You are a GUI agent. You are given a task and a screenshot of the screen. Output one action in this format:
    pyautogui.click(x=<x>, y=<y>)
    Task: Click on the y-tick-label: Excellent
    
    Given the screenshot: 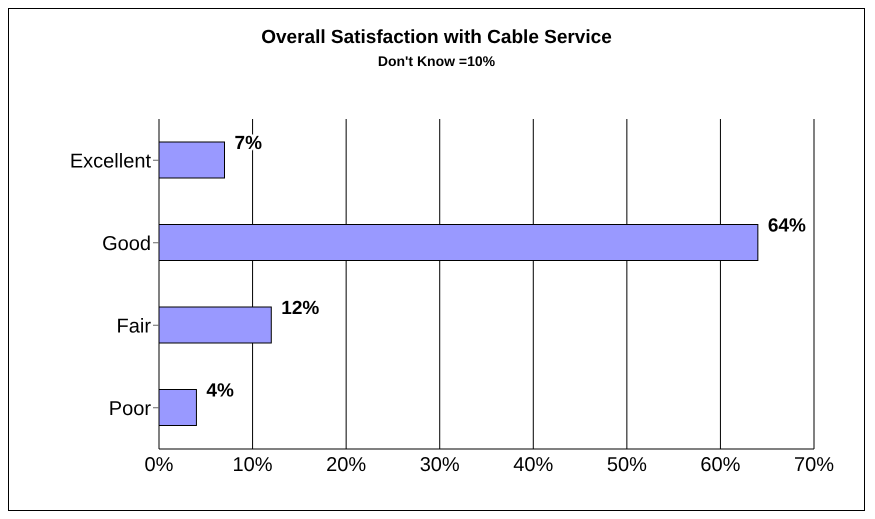 What is the action you would take?
    pyautogui.click(x=111, y=161)
    